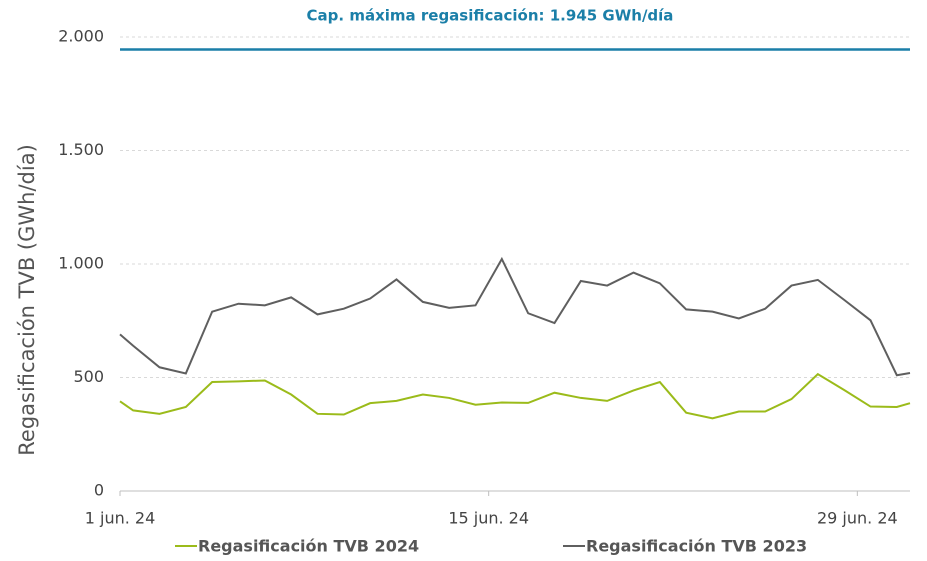  I want to click on y-tick-label: 1.000, so click(81, 263).